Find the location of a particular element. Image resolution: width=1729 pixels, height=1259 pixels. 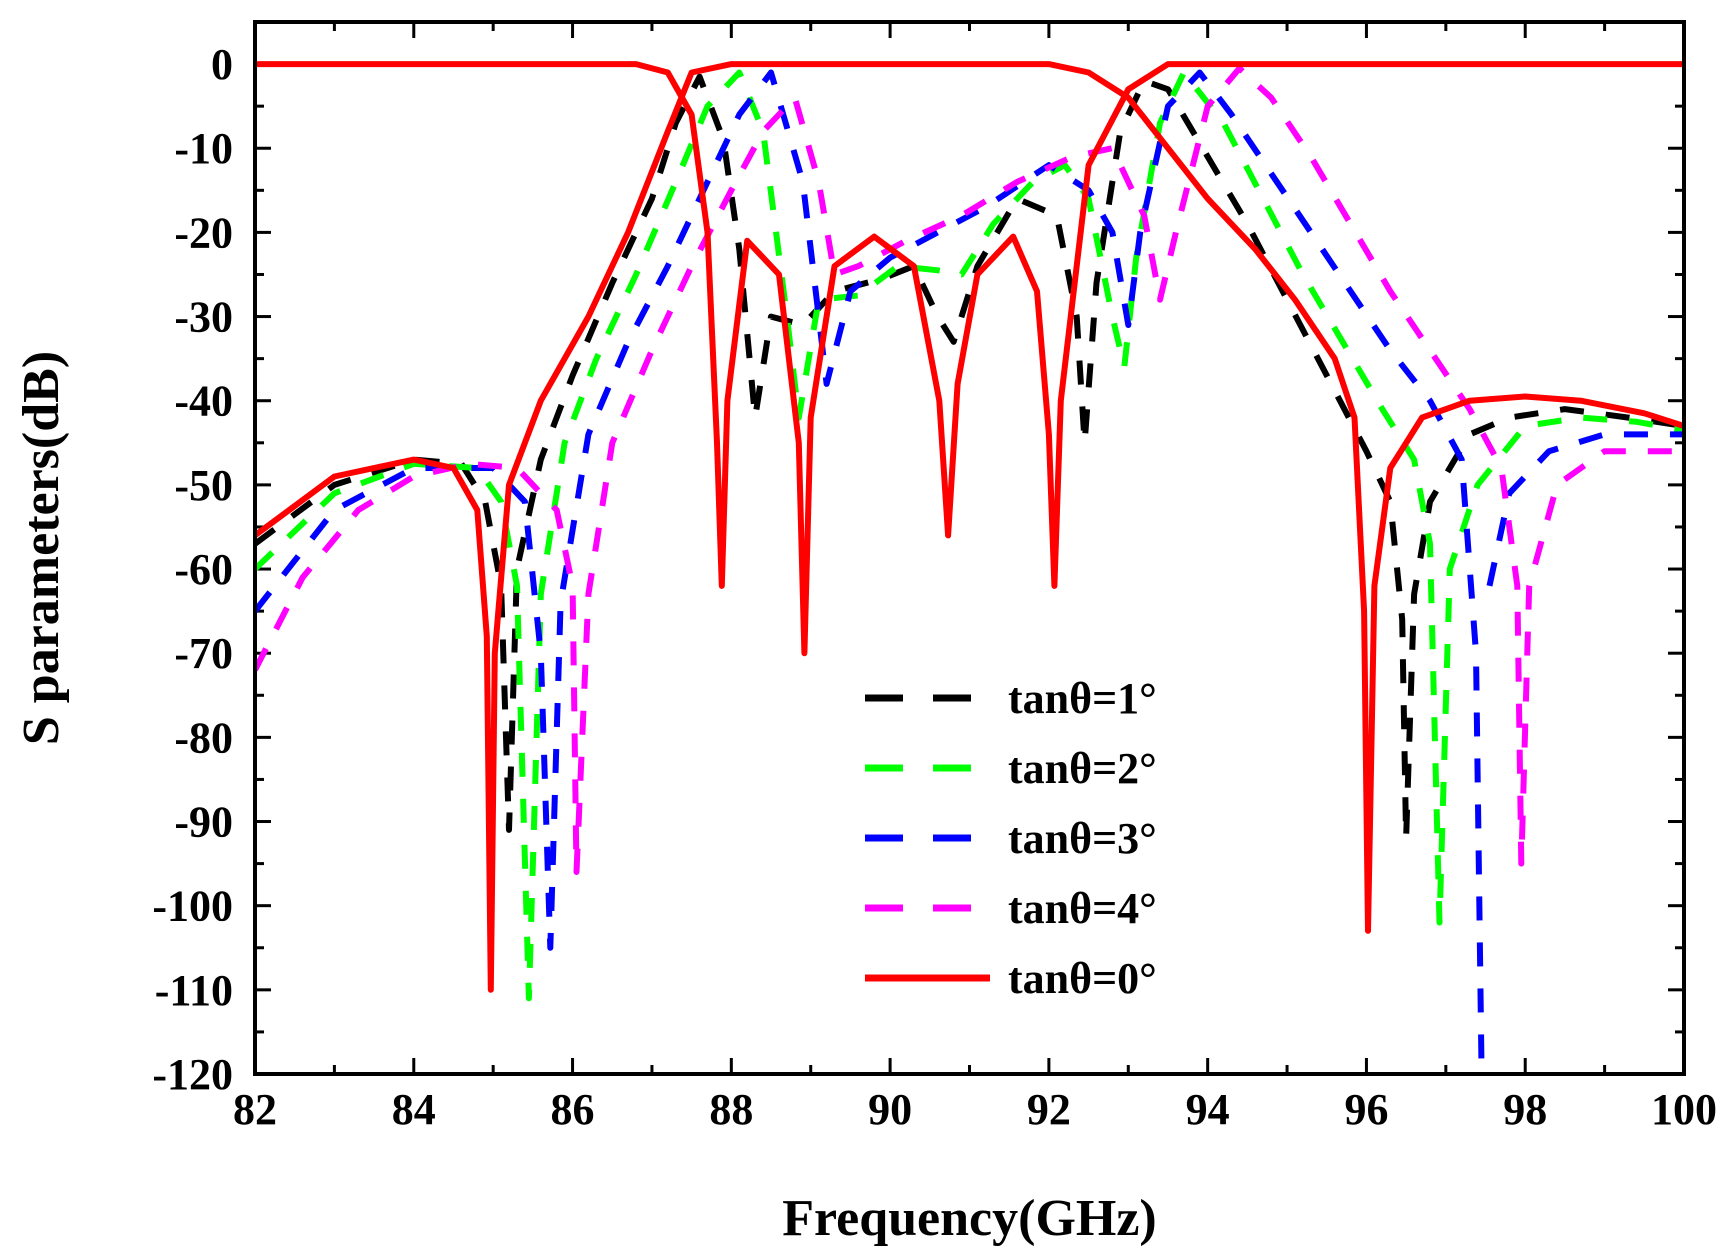

y-tick-label: -20 is located at coordinates (203, 232).